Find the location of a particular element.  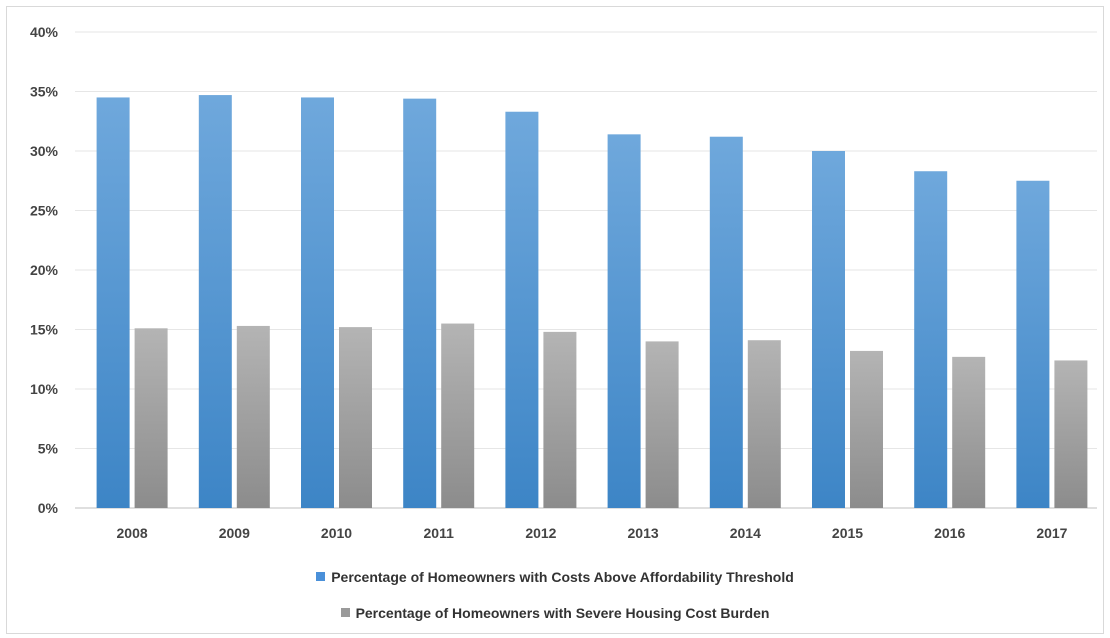

y-axis: 0% 5% 10% 15% 20% 25% 30% 35% 40% is located at coordinates (44, 270).